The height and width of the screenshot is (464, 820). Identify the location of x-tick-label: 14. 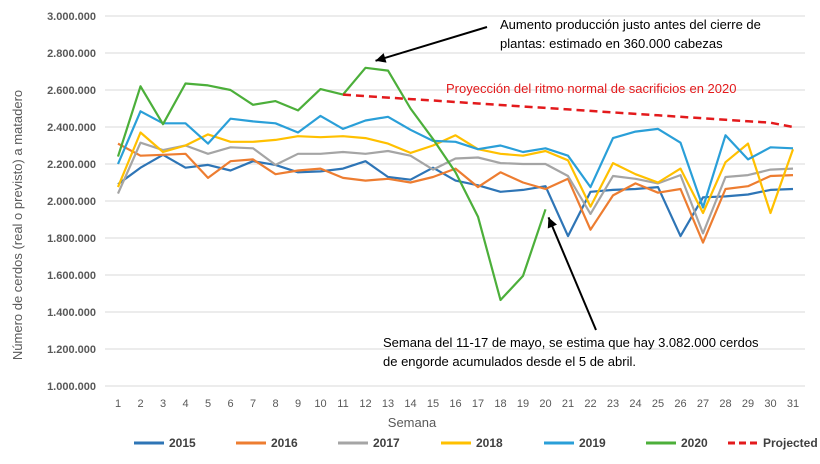
(410, 404).